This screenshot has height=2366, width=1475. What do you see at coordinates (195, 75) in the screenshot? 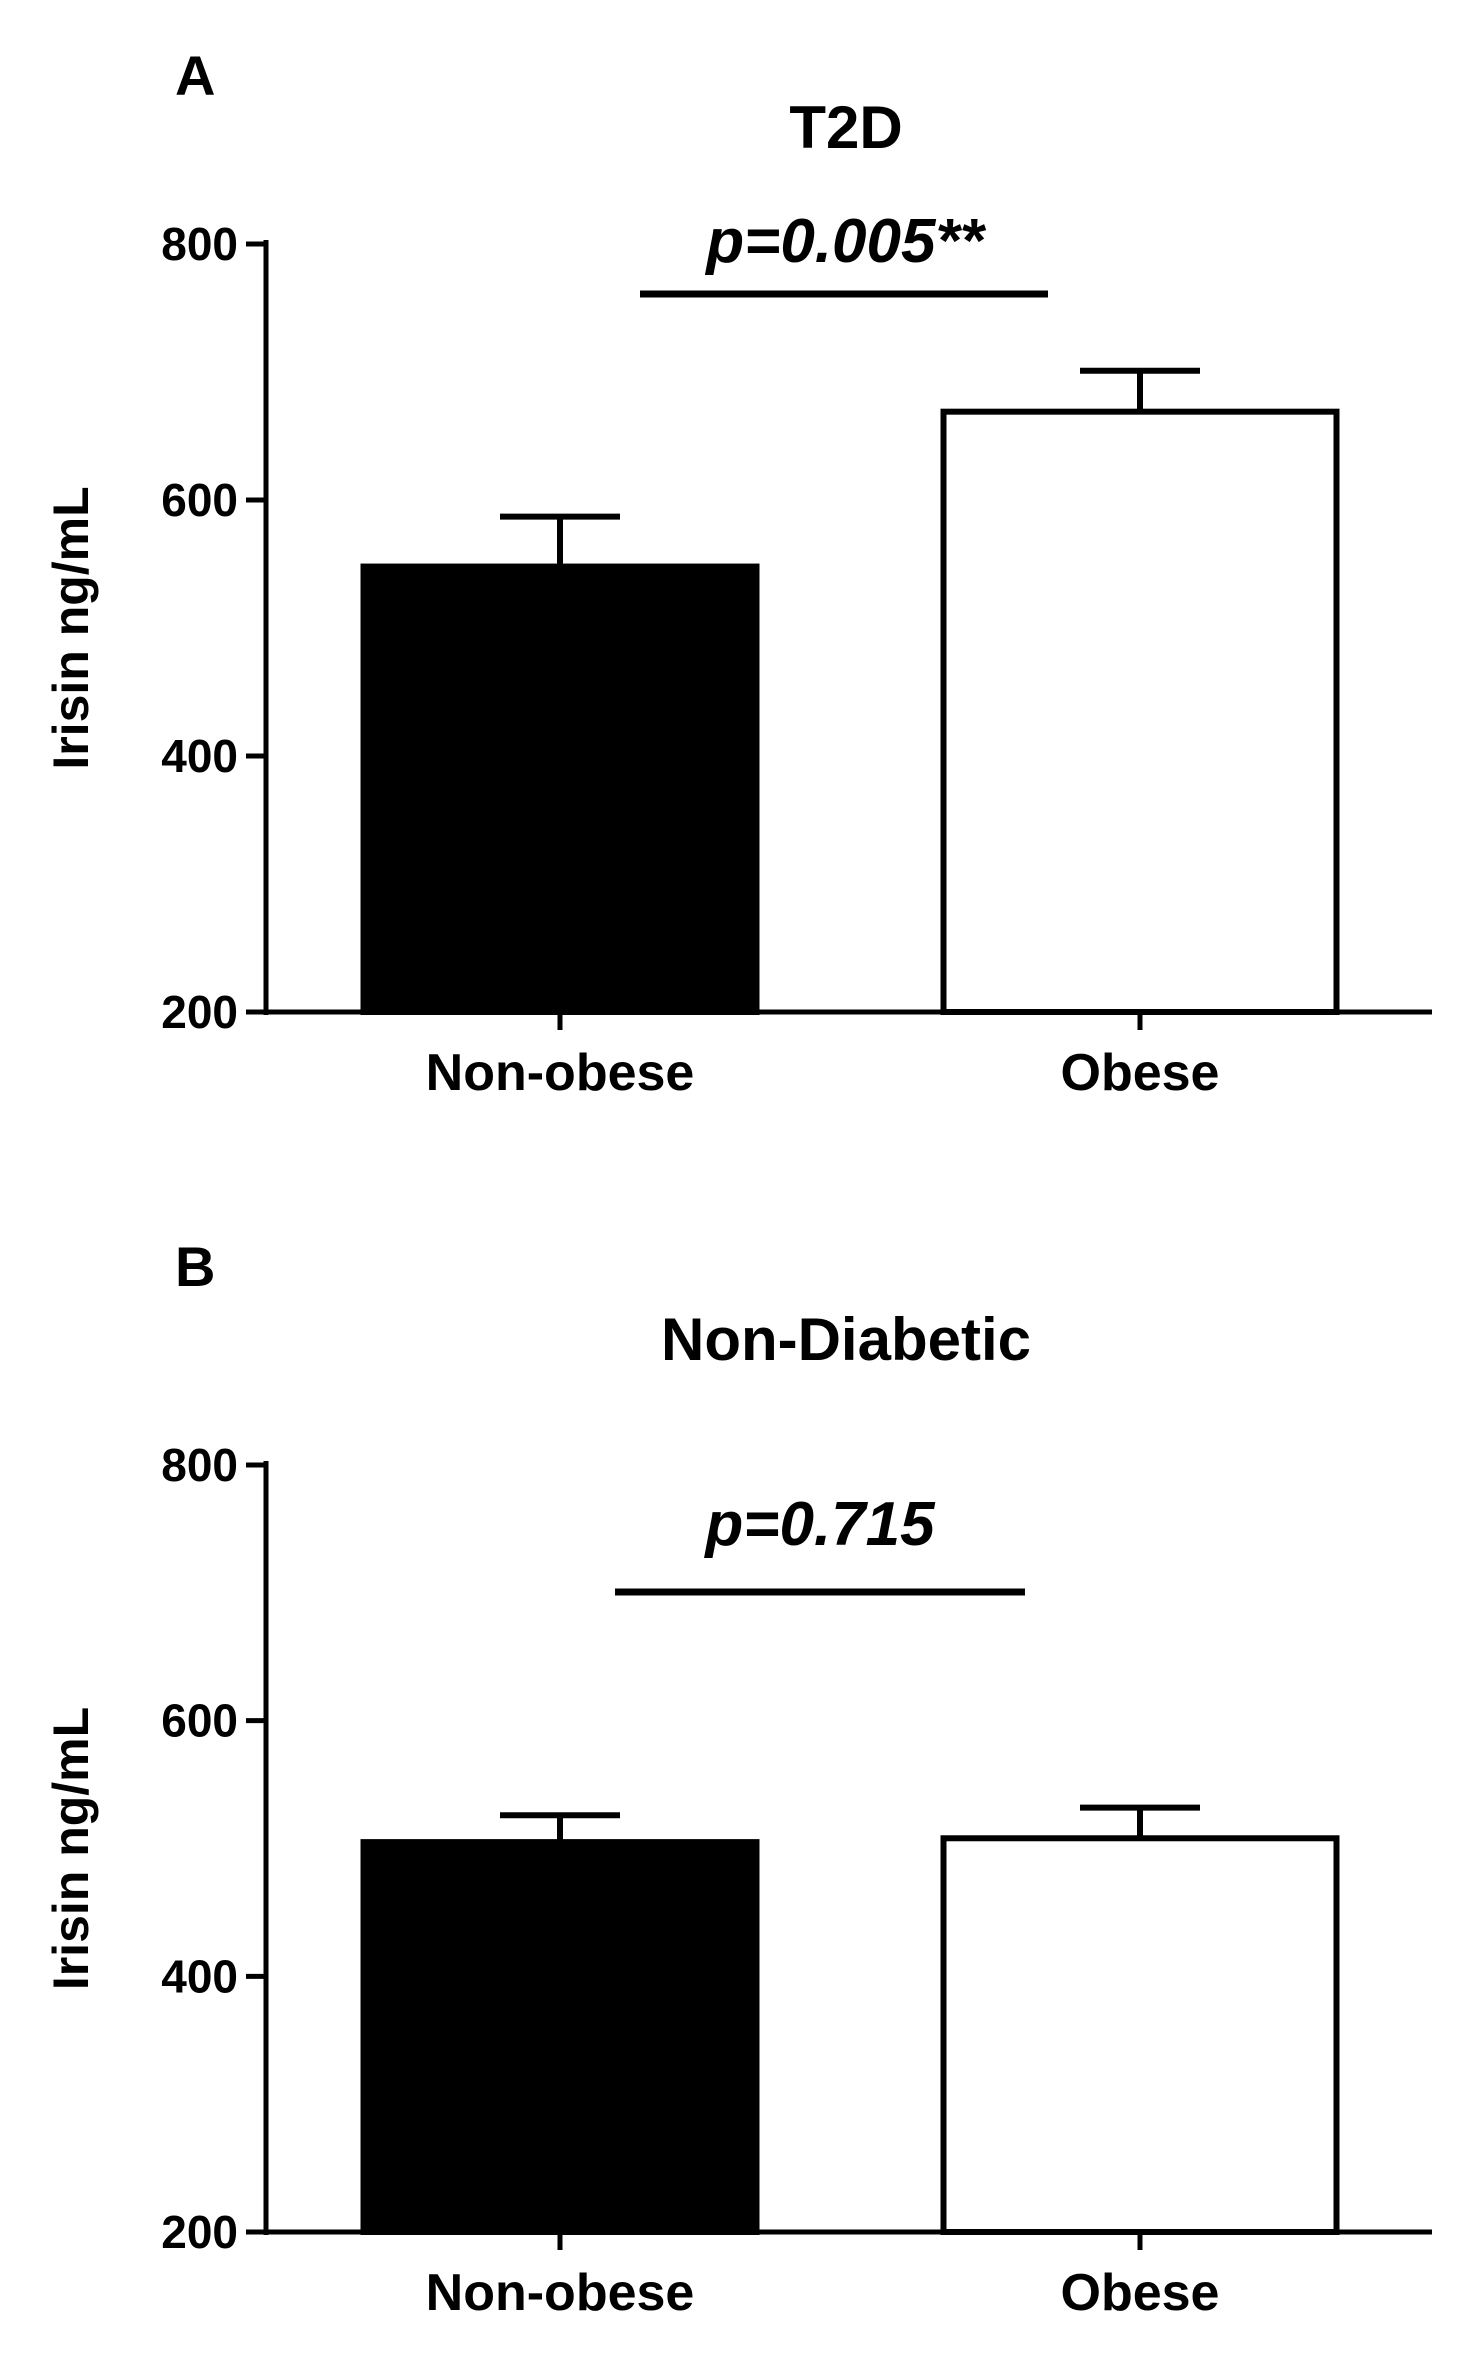
I see `panel-letter: A` at bounding box center [195, 75].